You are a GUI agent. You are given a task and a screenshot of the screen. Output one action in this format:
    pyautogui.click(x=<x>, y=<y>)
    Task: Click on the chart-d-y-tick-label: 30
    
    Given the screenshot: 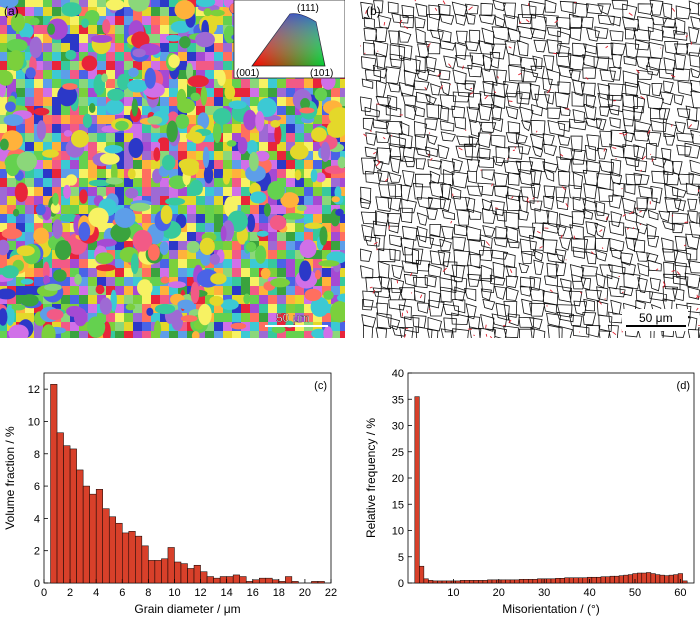 What is the action you would take?
    pyautogui.click(x=398, y=427)
    